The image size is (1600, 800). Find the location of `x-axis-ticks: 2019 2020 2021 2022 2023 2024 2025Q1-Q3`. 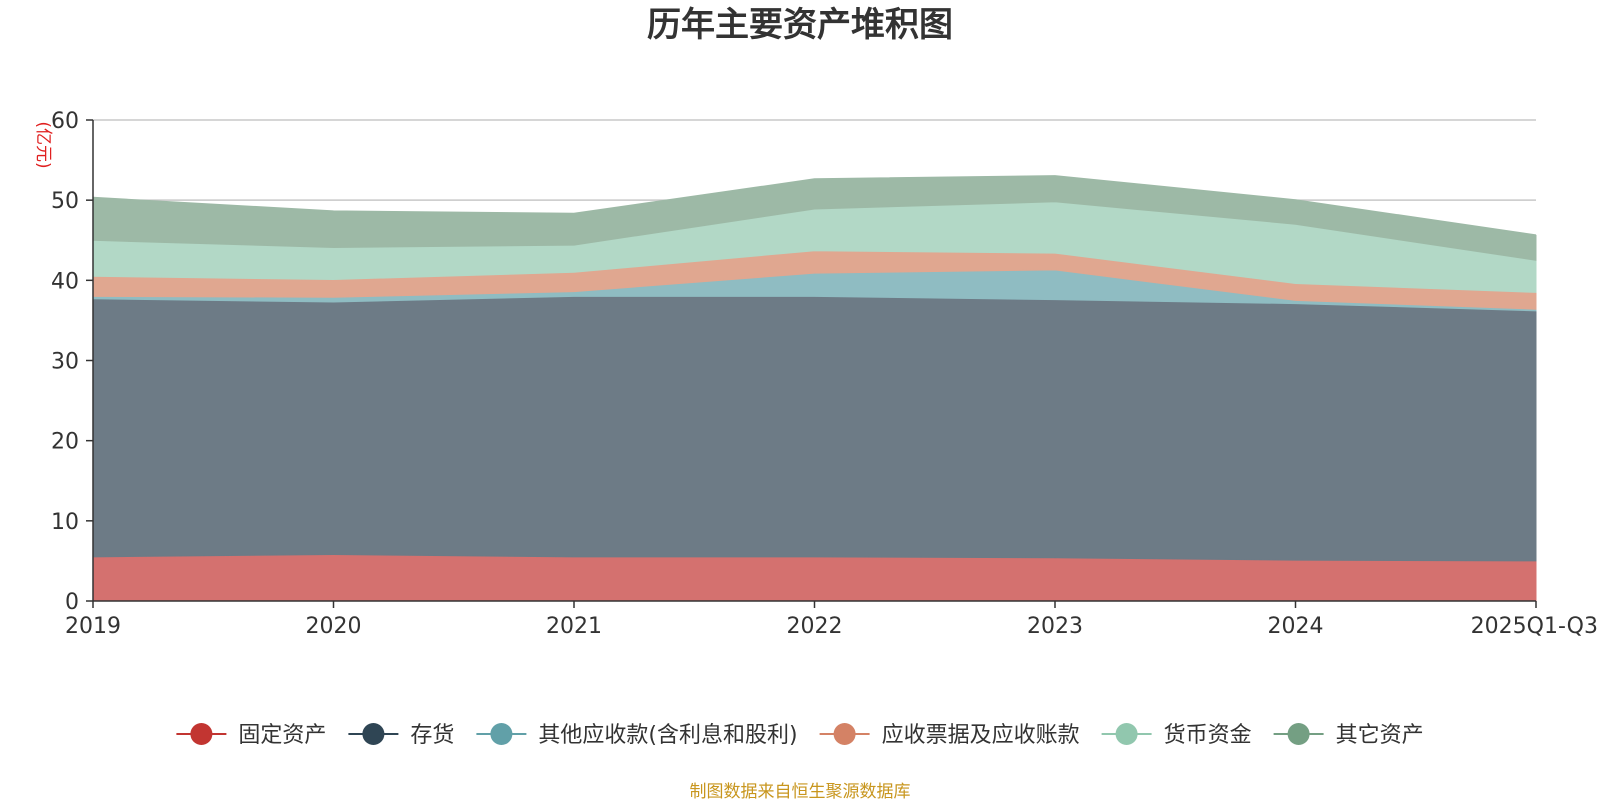

x-axis-ticks: 2019 2020 2021 2022 2023 2024 2025Q1-Q3 is located at coordinates (831, 620).